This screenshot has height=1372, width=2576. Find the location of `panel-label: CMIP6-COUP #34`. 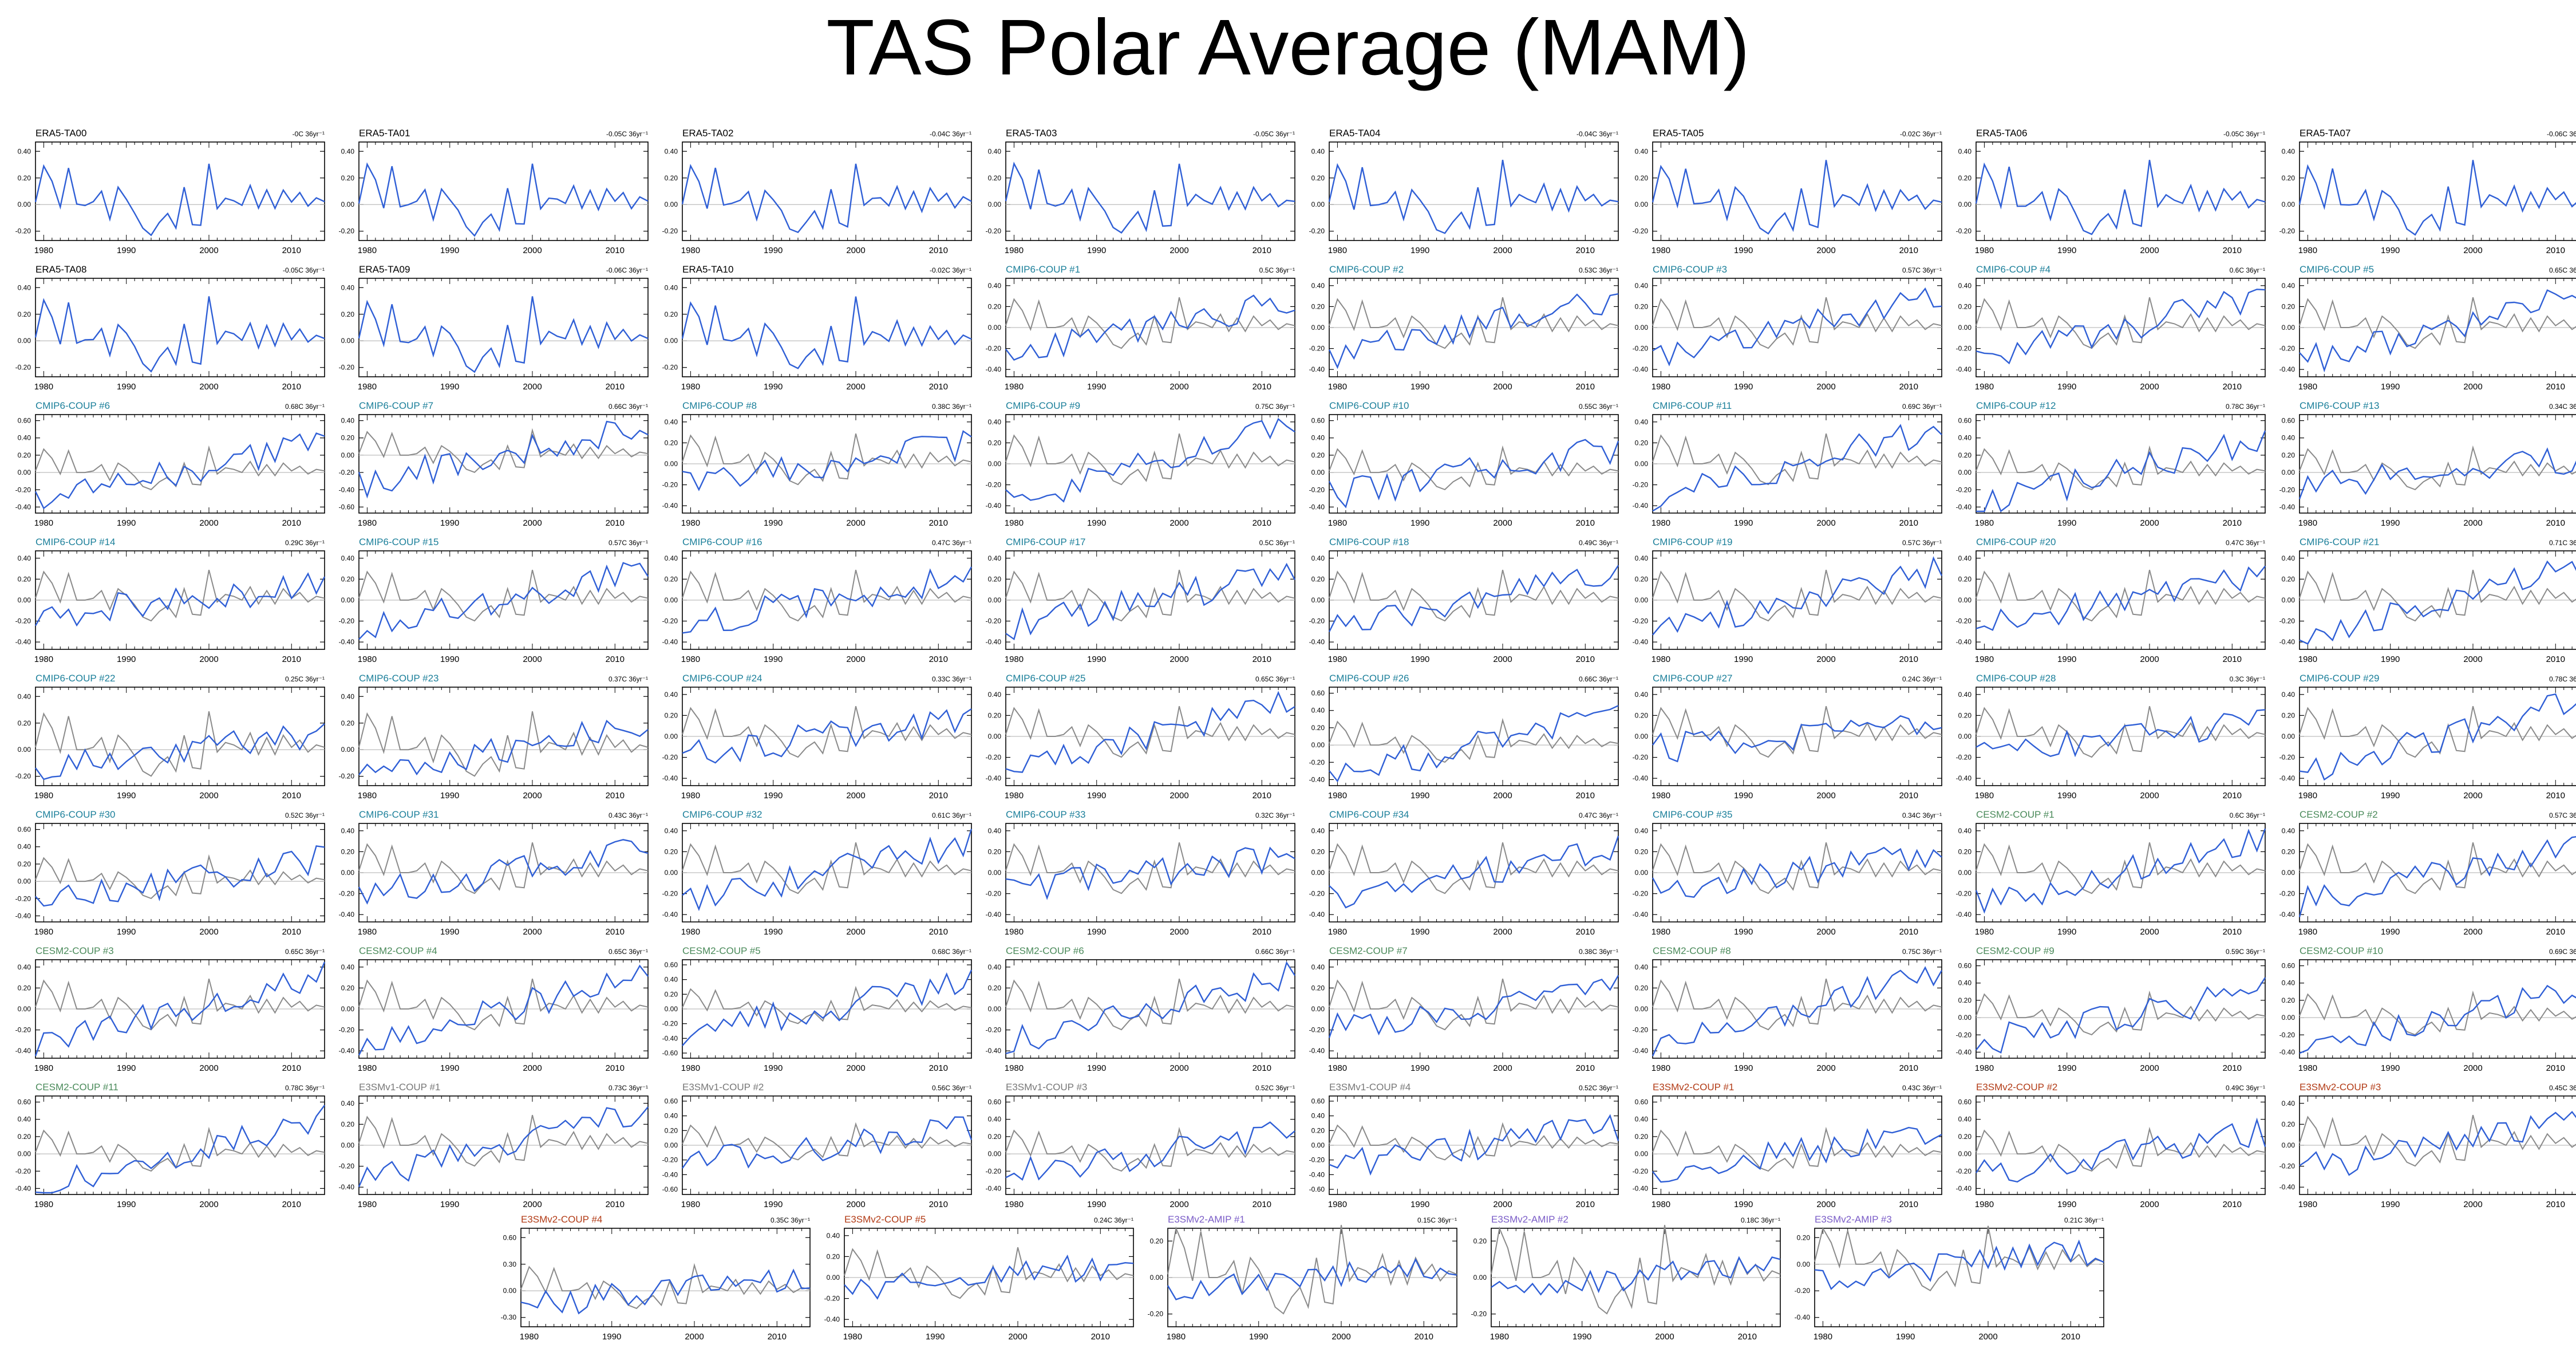

panel-label: CMIP6-COUP #34 is located at coordinates (1369, 815).